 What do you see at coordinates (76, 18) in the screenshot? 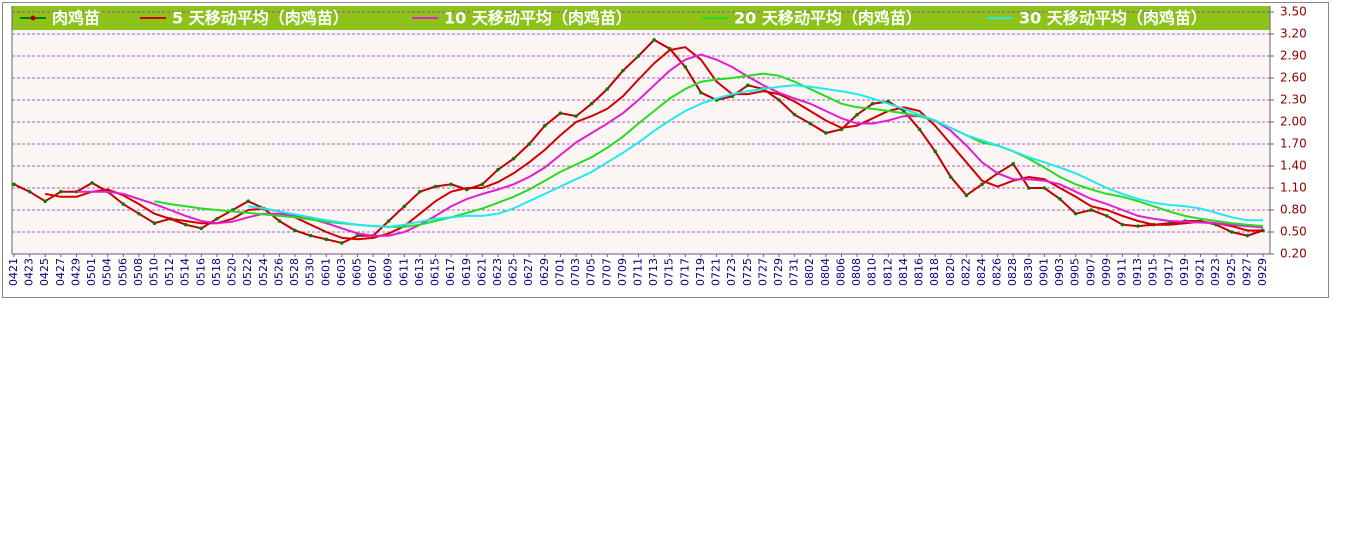
I see `legend-label: 肉鸡苗` at bounding box center [76, 18].